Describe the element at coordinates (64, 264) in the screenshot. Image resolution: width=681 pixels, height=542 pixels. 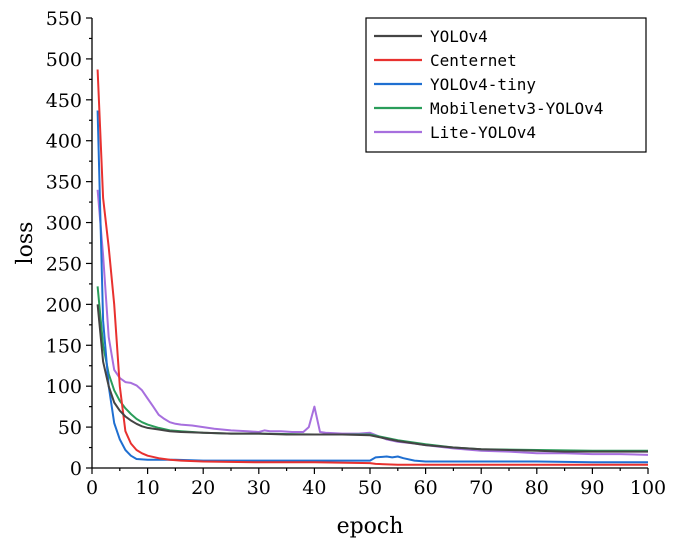
I see `y-tick-label: 250` at that location.